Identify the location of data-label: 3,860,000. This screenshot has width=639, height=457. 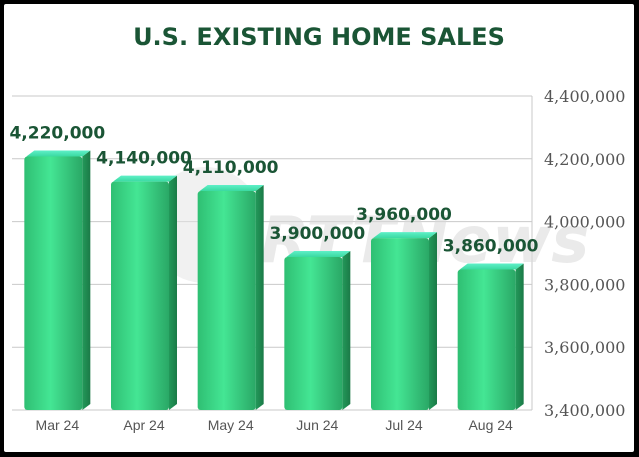
(491, 247).